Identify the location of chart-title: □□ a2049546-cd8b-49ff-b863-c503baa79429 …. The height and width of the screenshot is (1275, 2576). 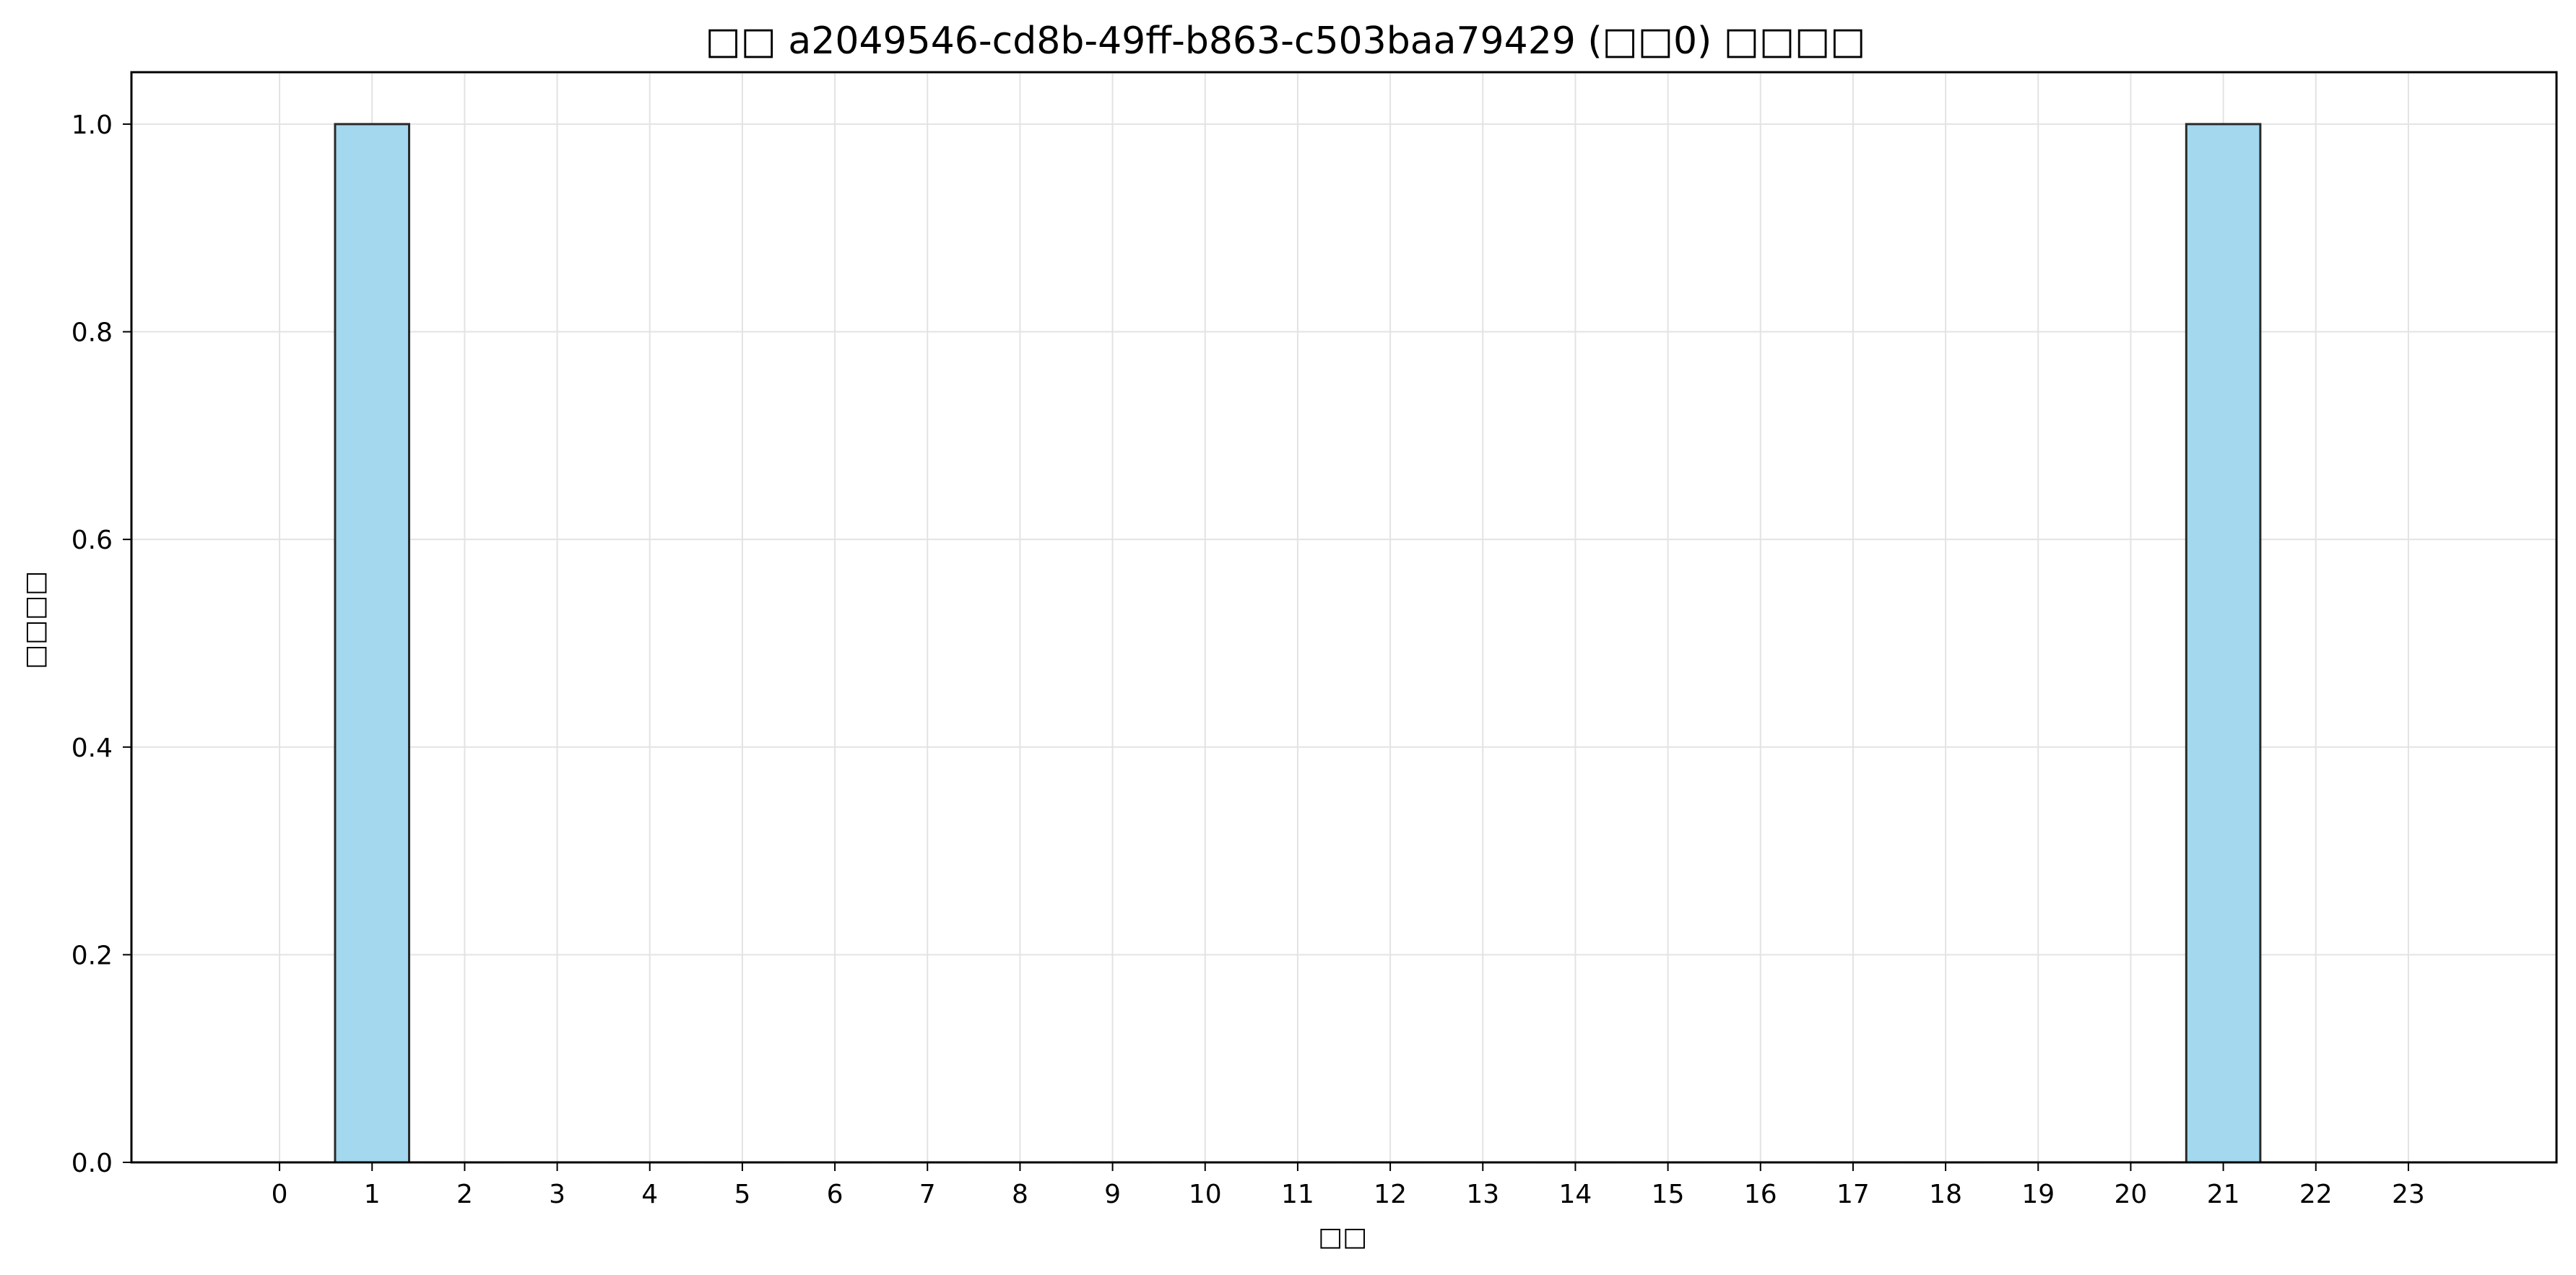
(1286, 41).